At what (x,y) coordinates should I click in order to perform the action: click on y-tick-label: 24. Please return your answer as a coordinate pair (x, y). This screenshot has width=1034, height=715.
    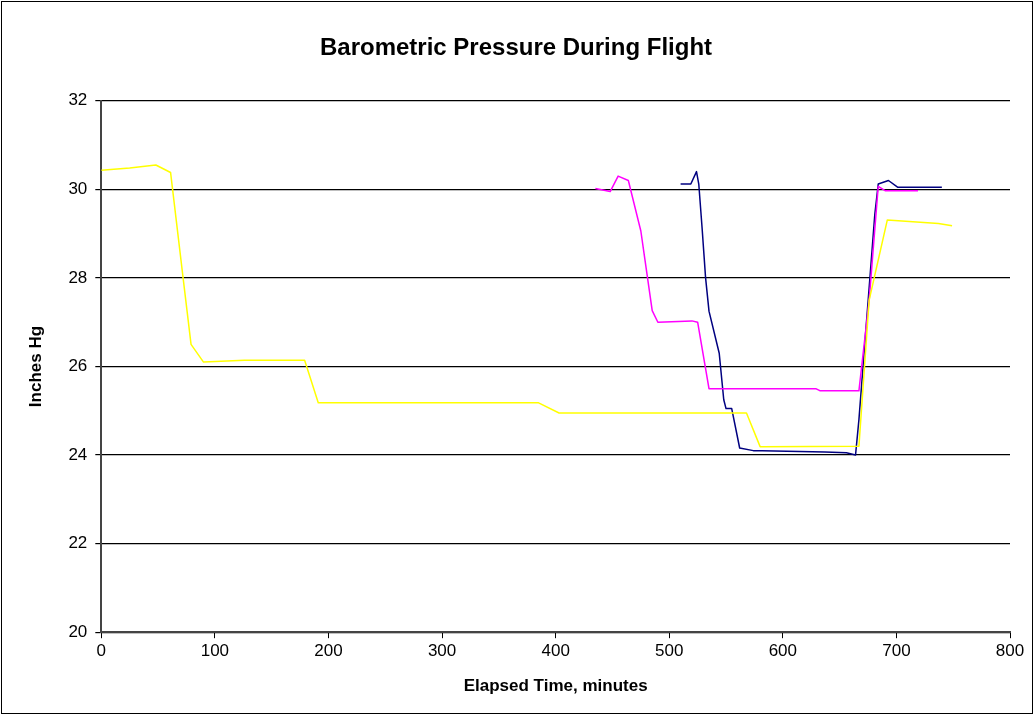
    Looking at the image, I should click on (78, 454).